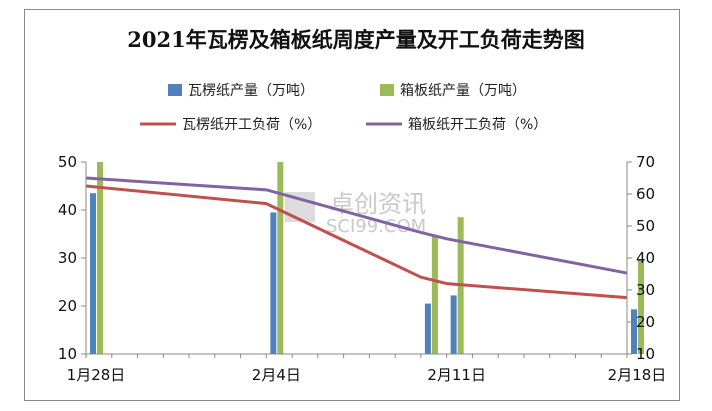 Image resolution: width=712 pixels, height=411 pixels. What do you see at coordinates (645, 322) in the screenshot?
I see `y-right-tick-label: 20` at bounding box center [645, 322].